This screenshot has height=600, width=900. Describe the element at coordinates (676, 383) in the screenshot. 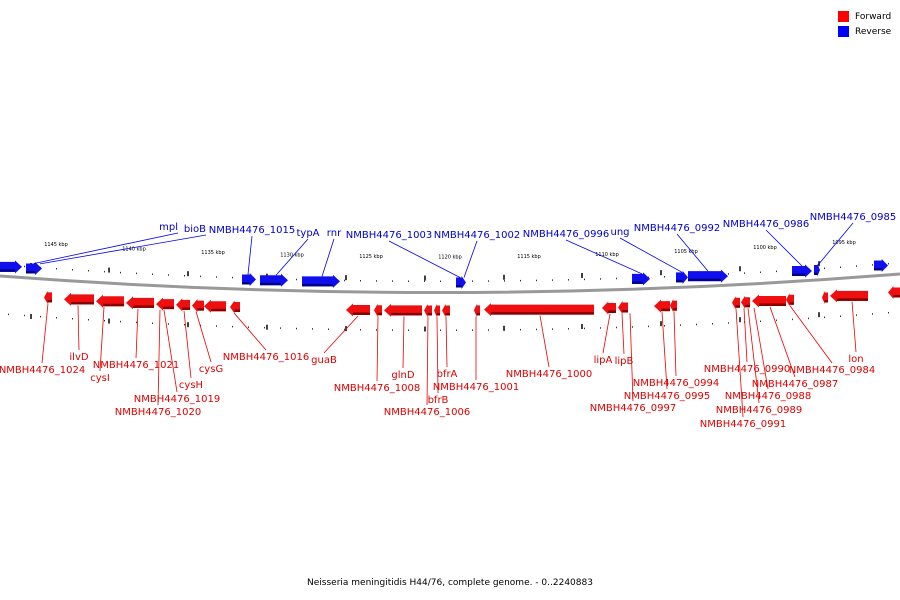

I see `gene-label-forward: NMBH4476_0994` at that location.